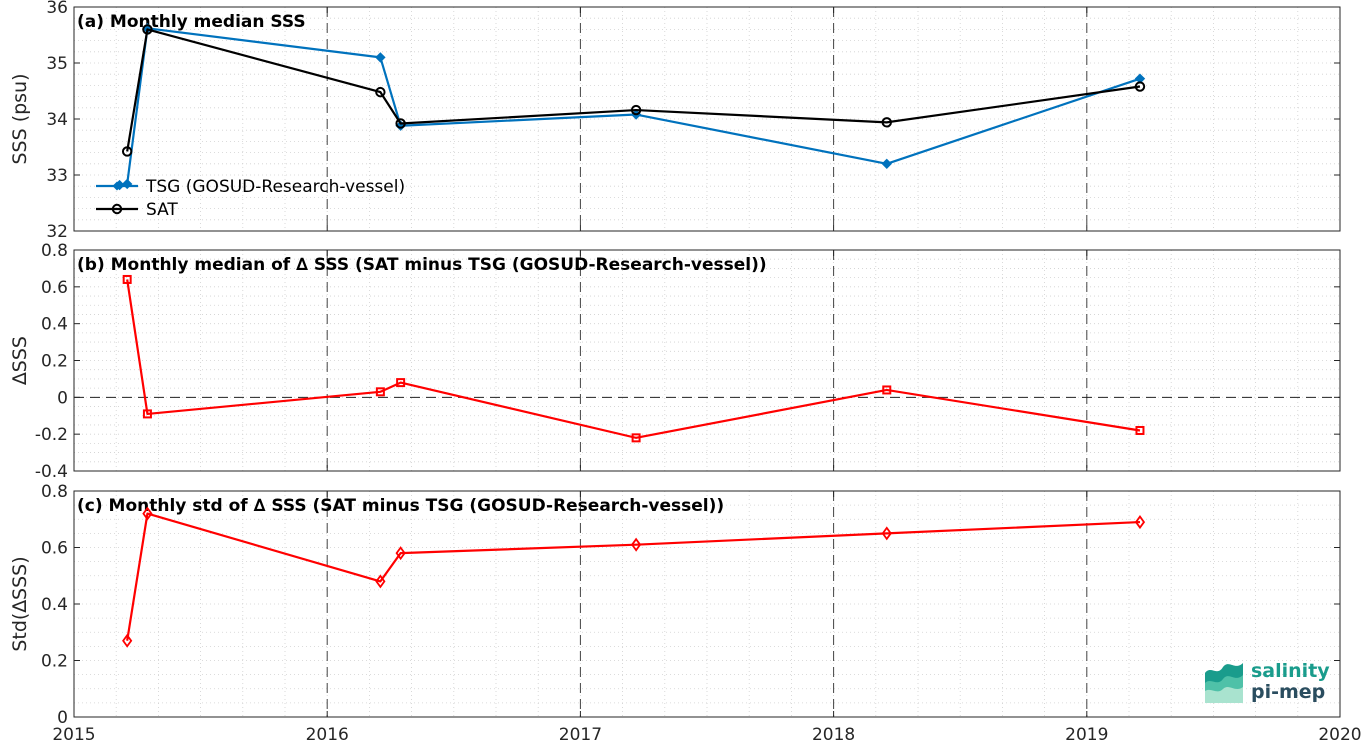 The width and height of the screenshot is (1364, 745). I want to click on x-tick-label: 2017, so click(580, 735).